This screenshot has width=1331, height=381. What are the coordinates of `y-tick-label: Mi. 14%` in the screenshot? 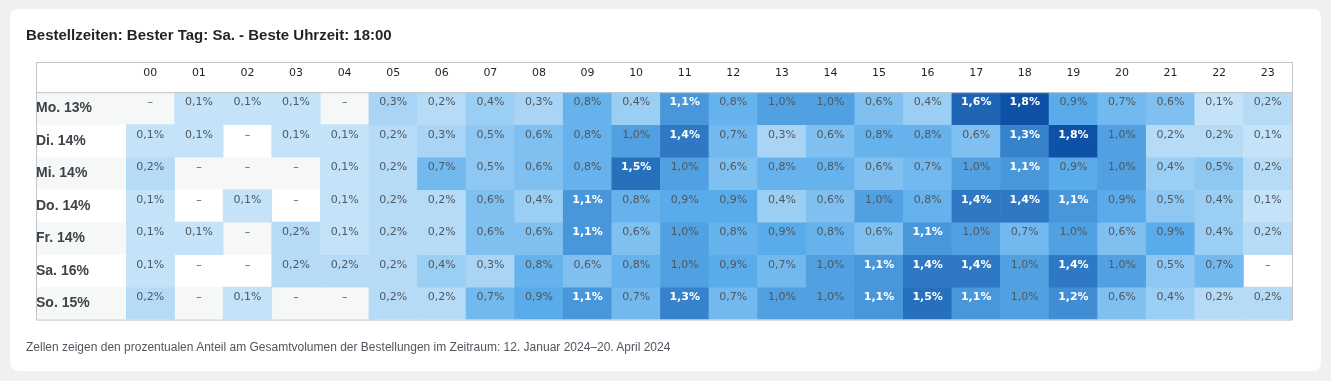 It's located at (62, 172).